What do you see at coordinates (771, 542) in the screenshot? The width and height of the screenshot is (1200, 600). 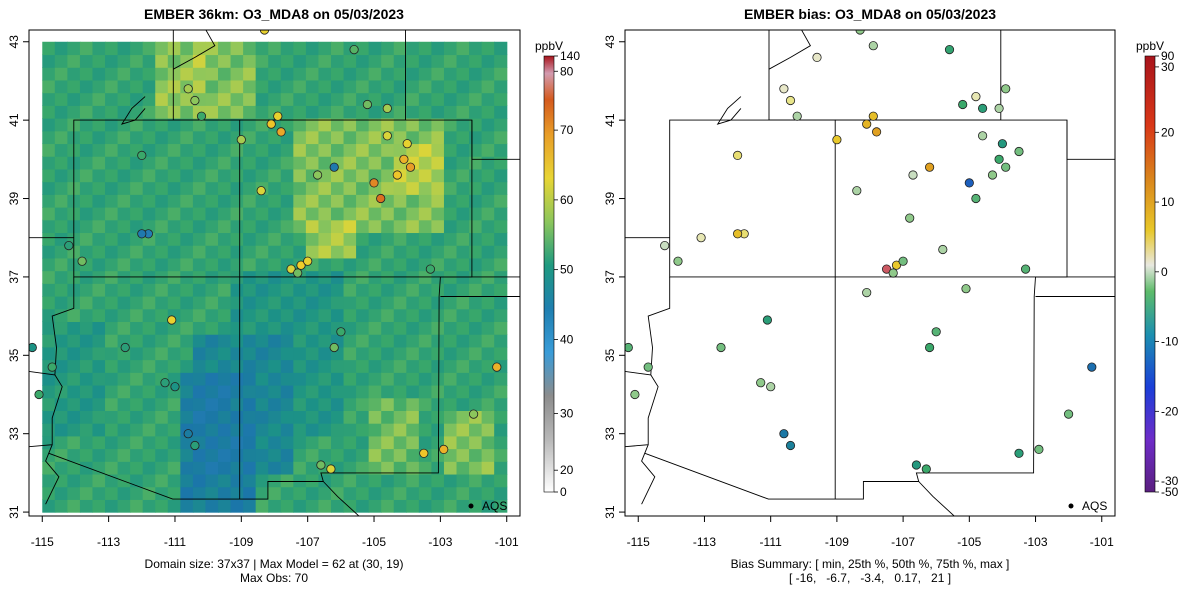 I see `x-tick-label: -111` at bounding box center [771, 542].